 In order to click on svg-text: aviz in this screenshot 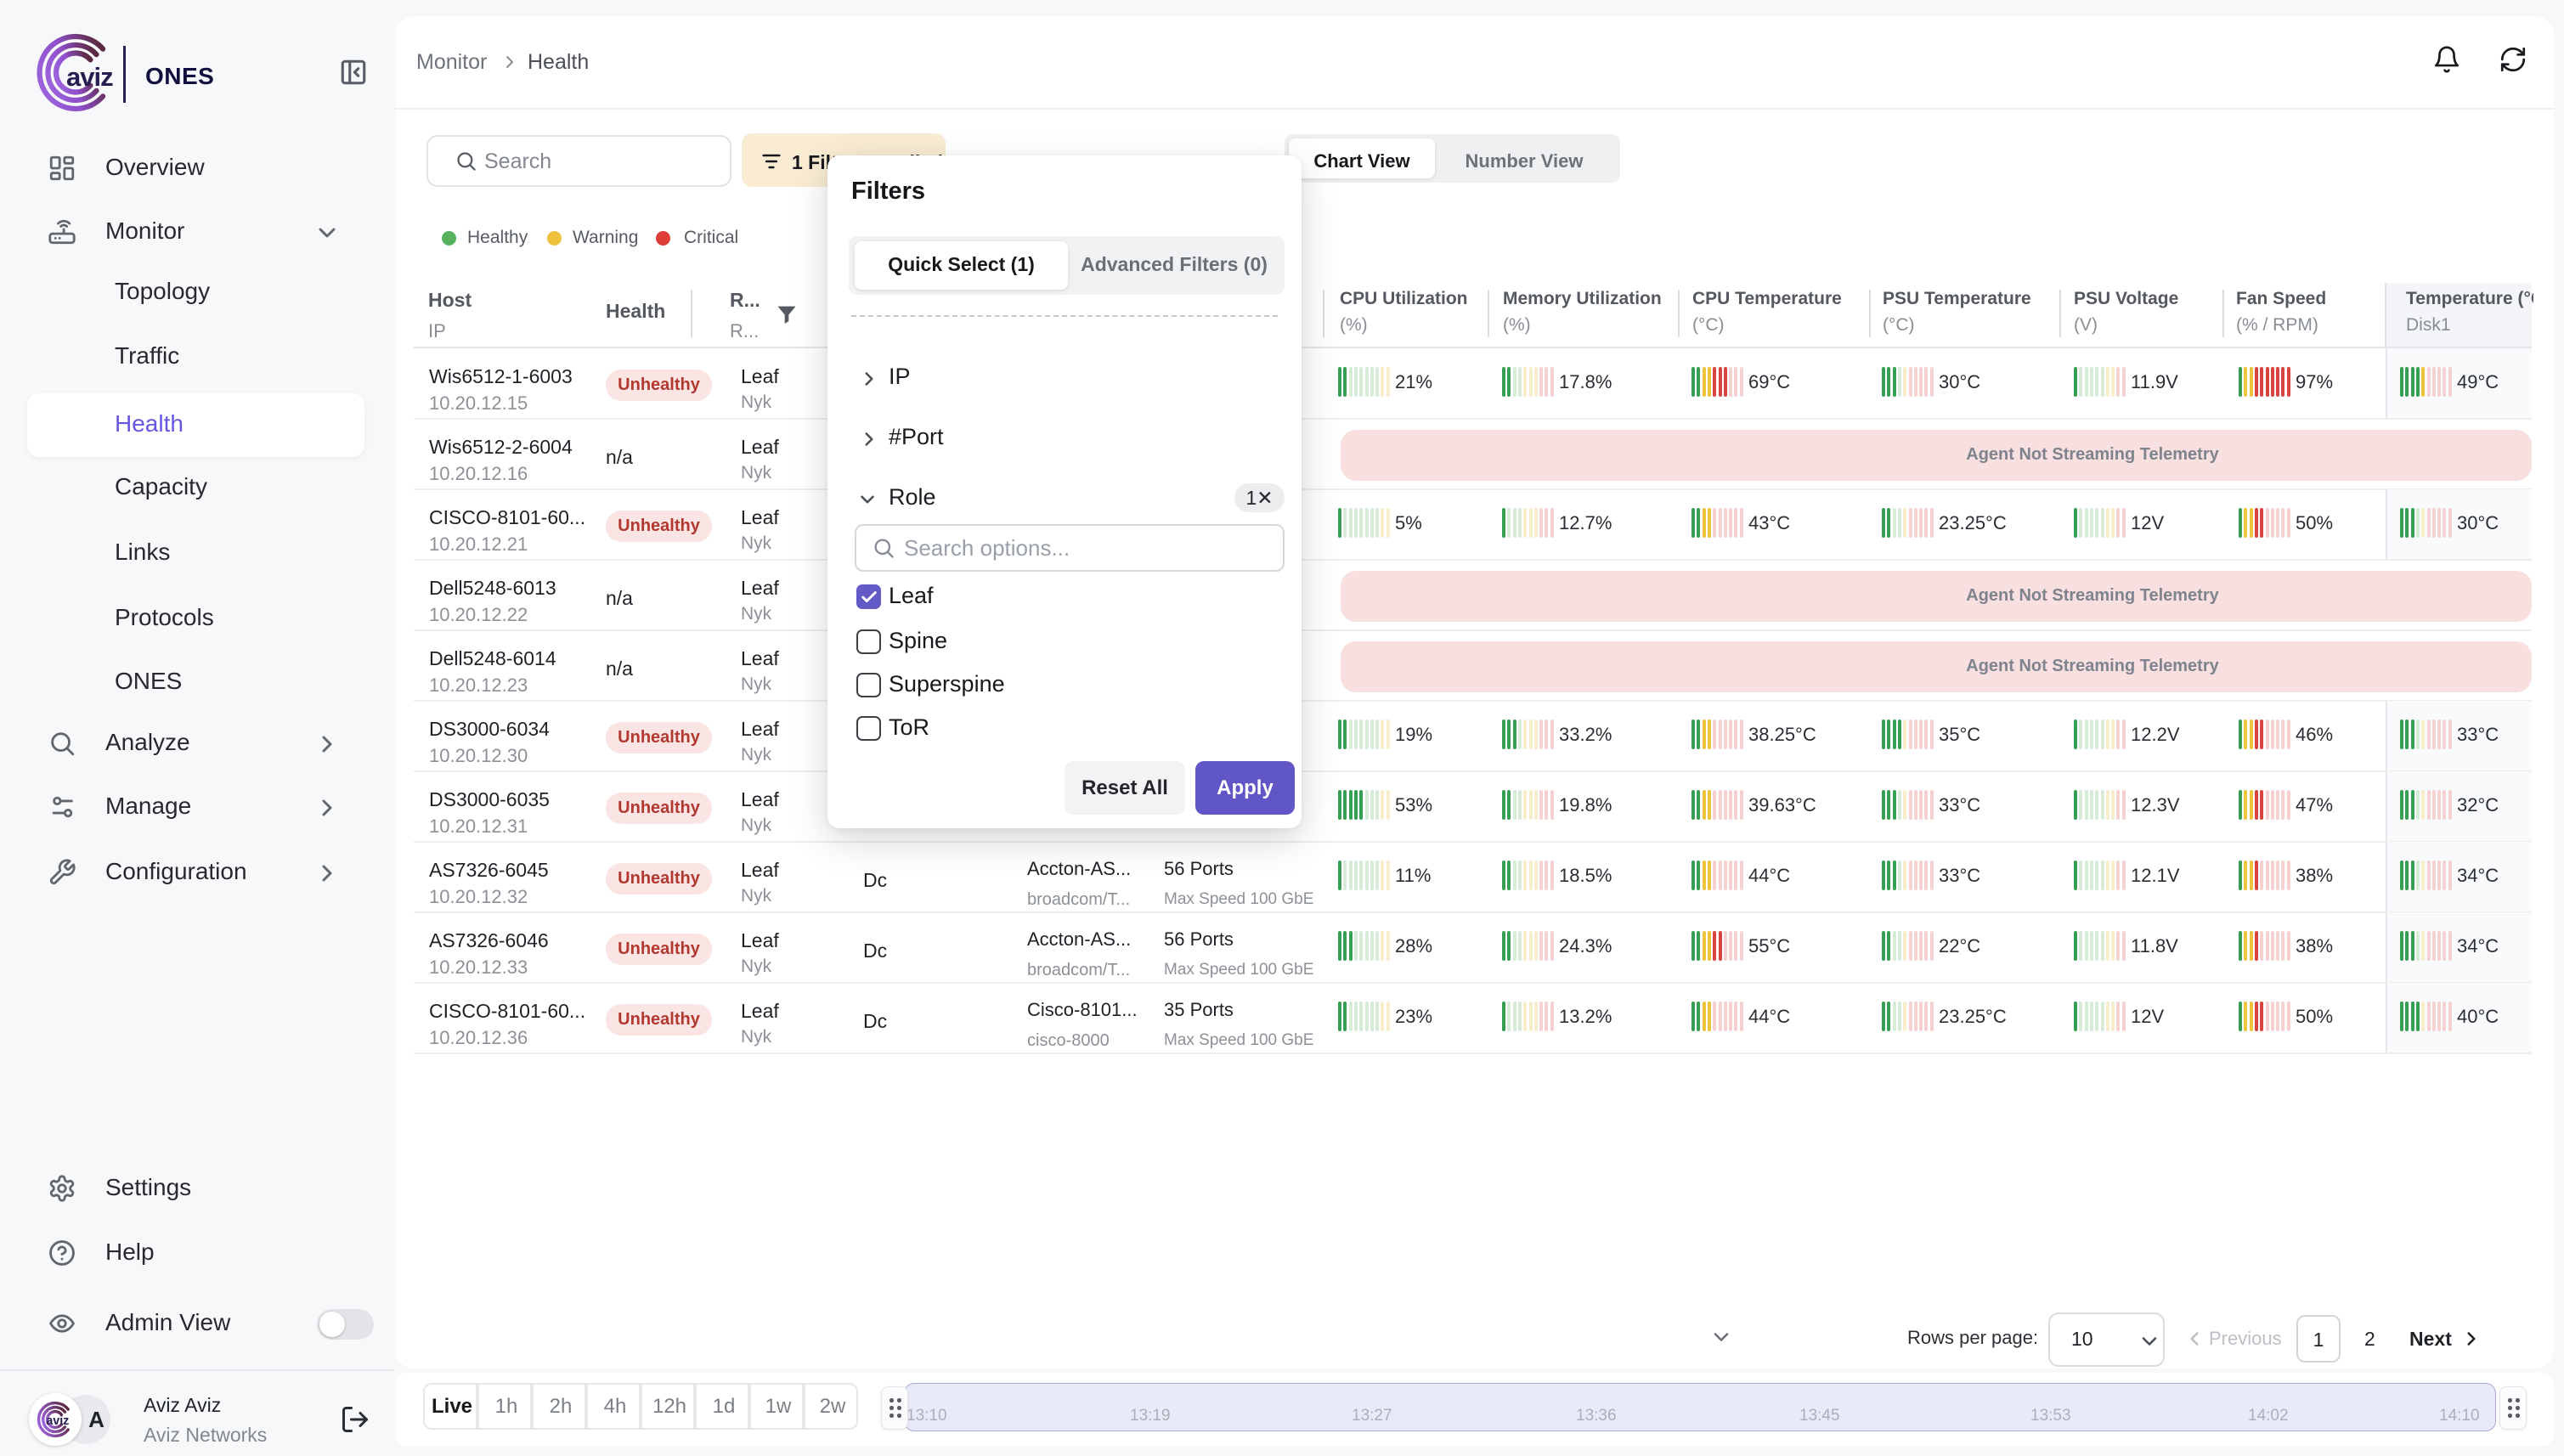, I will do `click(57, 1421)`.